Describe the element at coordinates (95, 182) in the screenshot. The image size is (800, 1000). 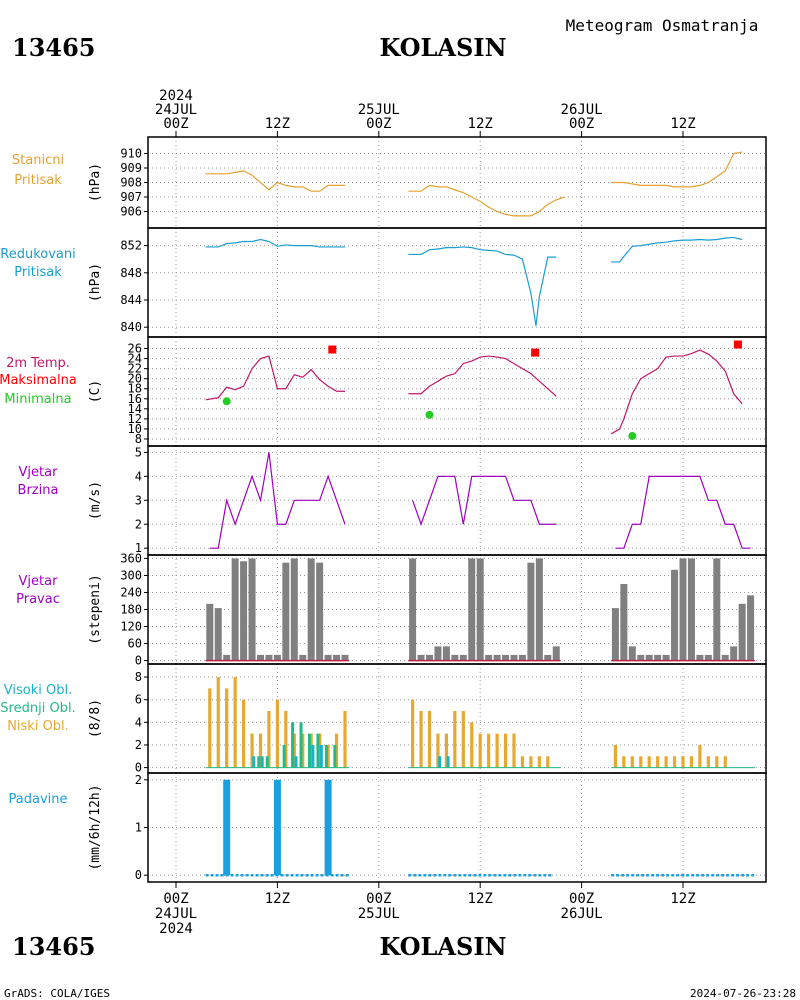
I see `y-axis-label: (hPa)` at that location.